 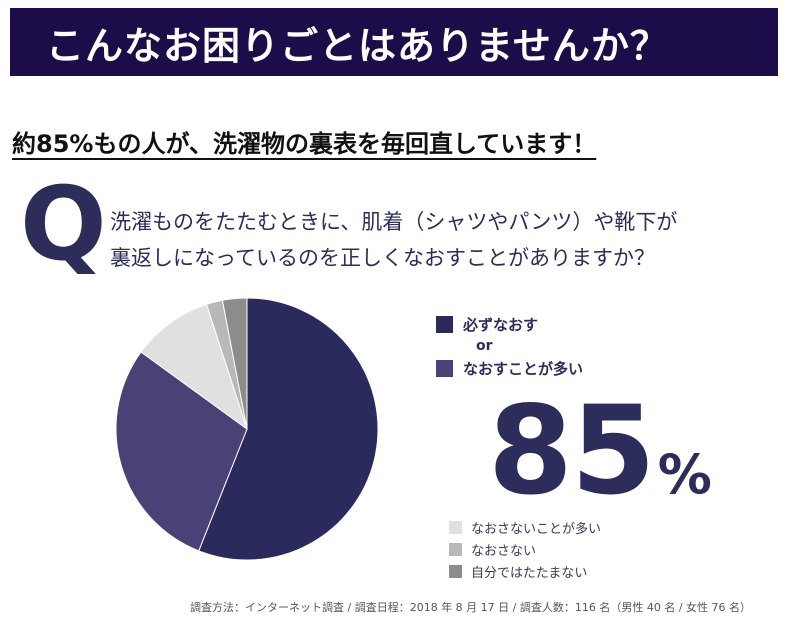 I want to click on legend-item-often-not: なおさないことが多い, so click(x=525, y=527).